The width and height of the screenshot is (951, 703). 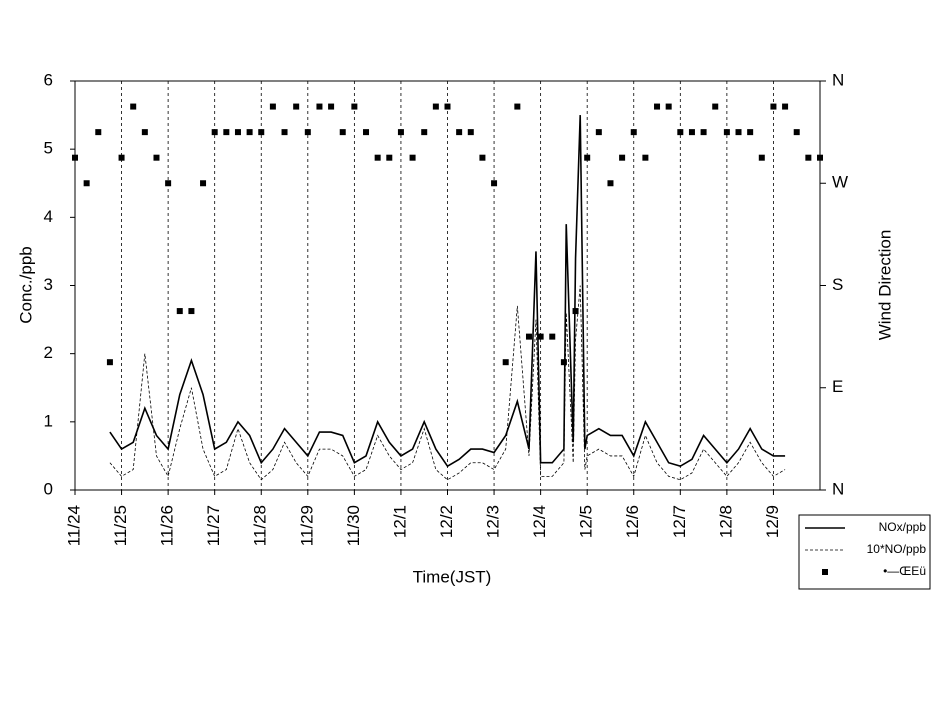 What do you see at coordinates (539, 521) in the screenshot?
I see `x-tick-label: 12/4` at bounding box center [539, 521].